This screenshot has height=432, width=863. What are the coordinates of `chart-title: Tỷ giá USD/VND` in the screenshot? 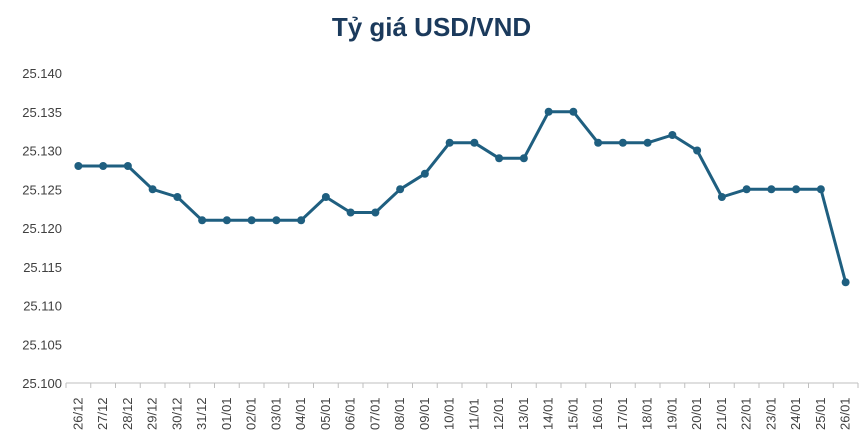 It's located at (431, 27).